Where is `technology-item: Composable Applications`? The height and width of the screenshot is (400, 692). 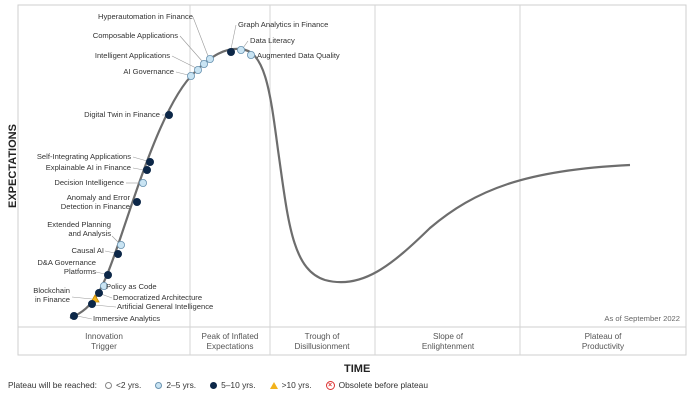
technology-item: Composable Applications is located at coordinates (150, 50).